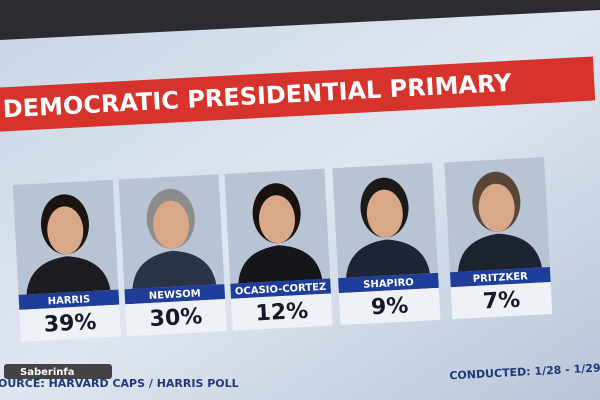  I want to click on candidate-value: 7%, so click(501, 301).